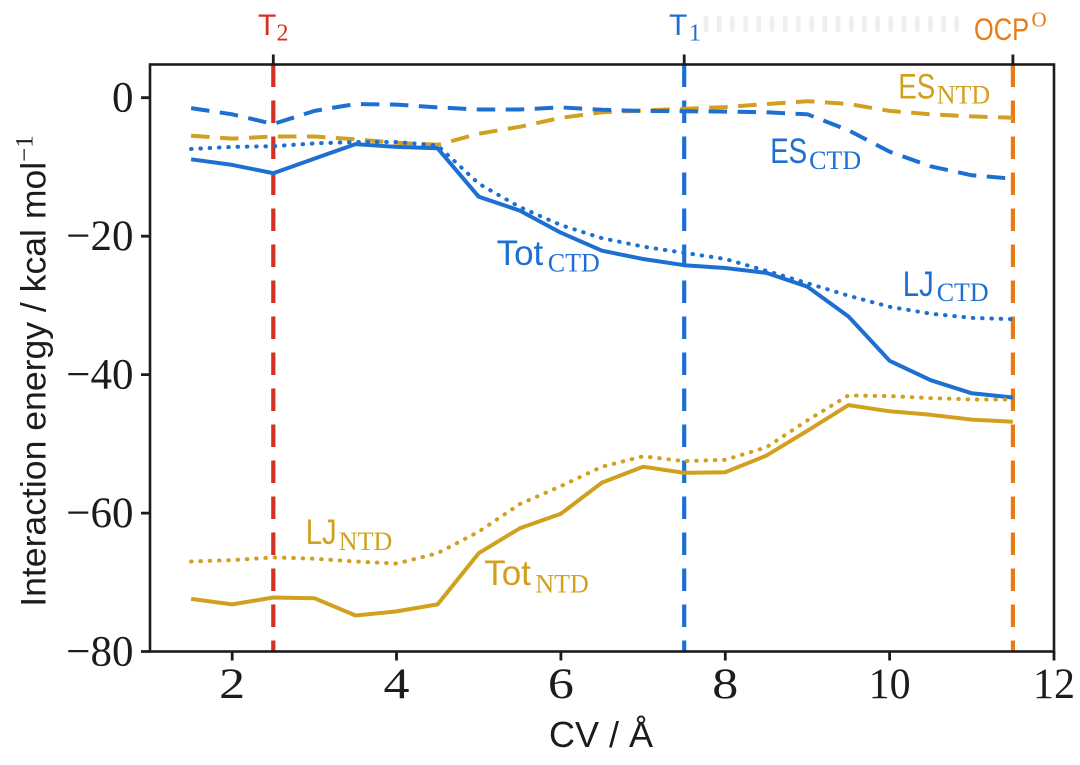  Describe the element at coordinates (561, 684) in the screenshot. I see `svg-text: 6` at that location.